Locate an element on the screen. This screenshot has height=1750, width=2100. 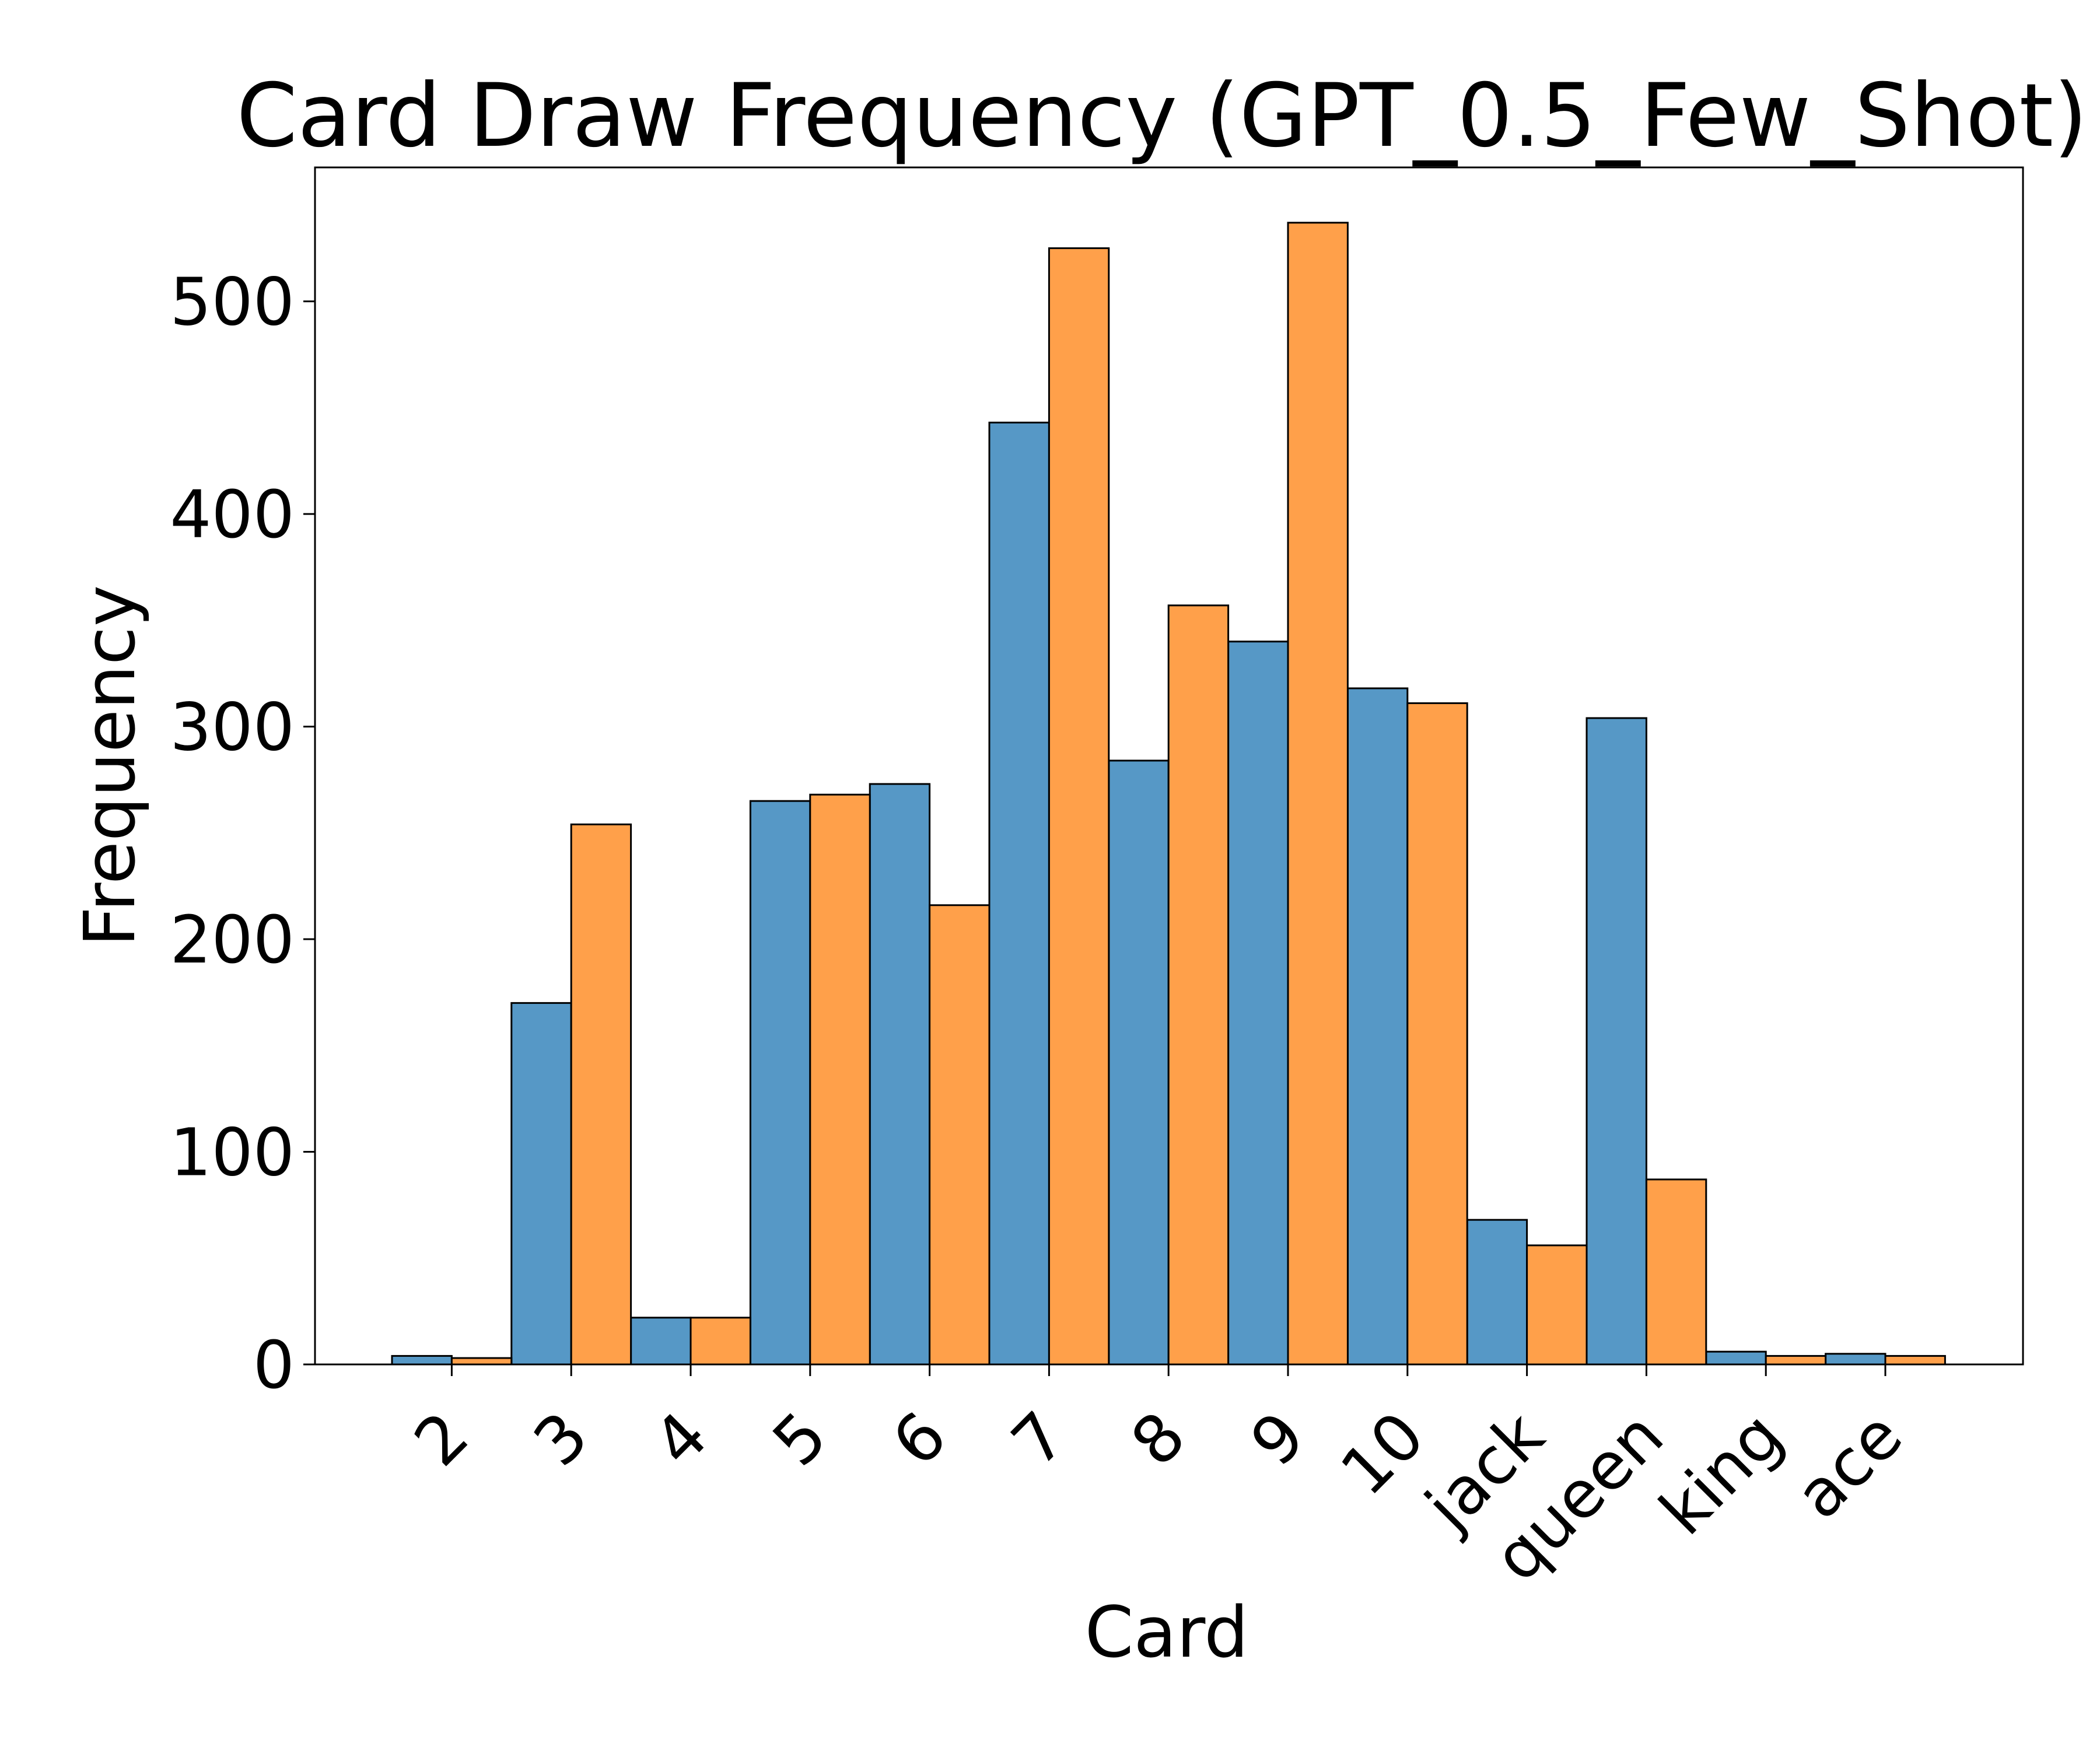
y-tick-label: 300 is located at coordinates (232, 728).